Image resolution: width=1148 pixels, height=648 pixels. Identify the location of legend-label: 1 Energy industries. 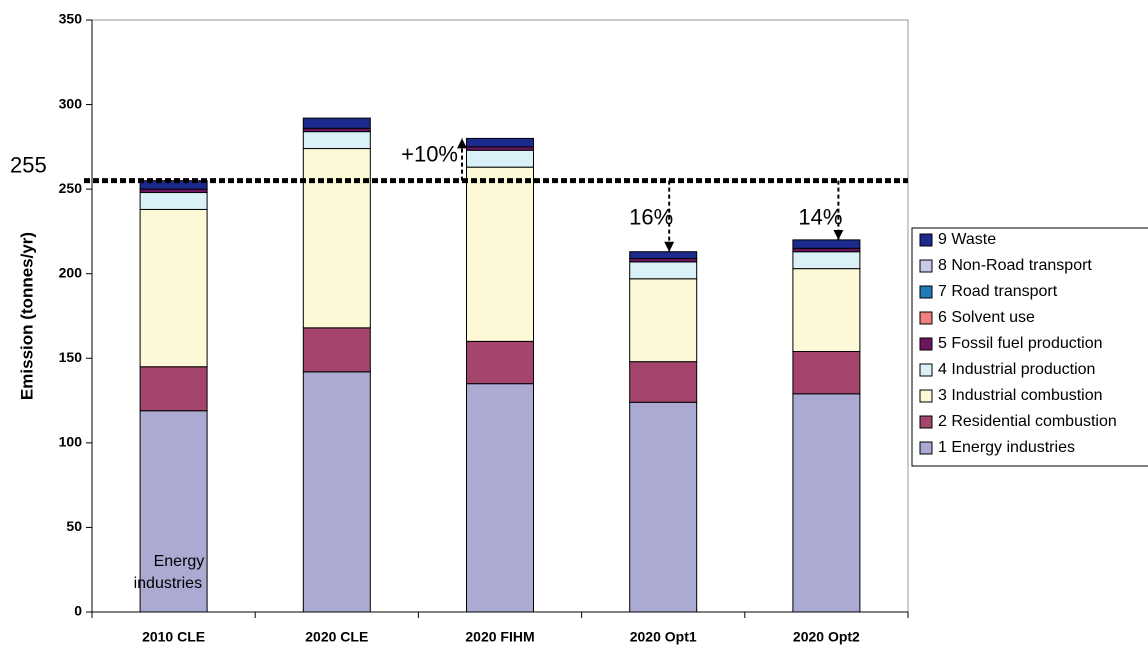
(1006, 447).